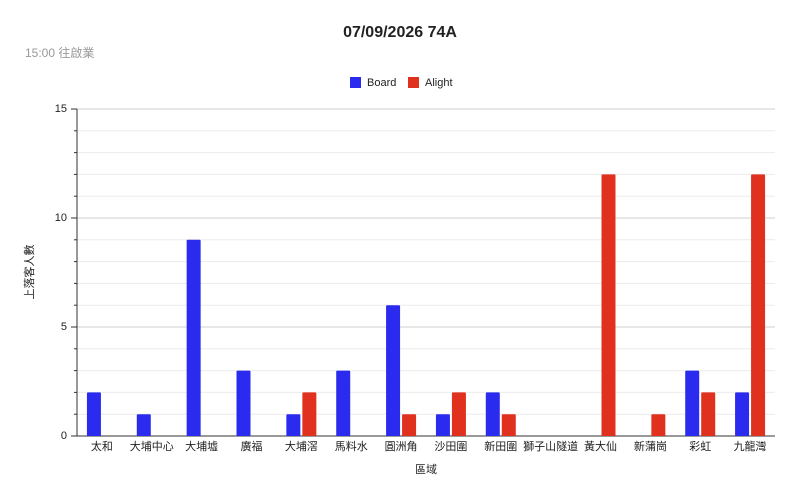 This screenshot has width=800, height=500. I want to click on y-axis-label: 上落客人數, so click(29, 272).